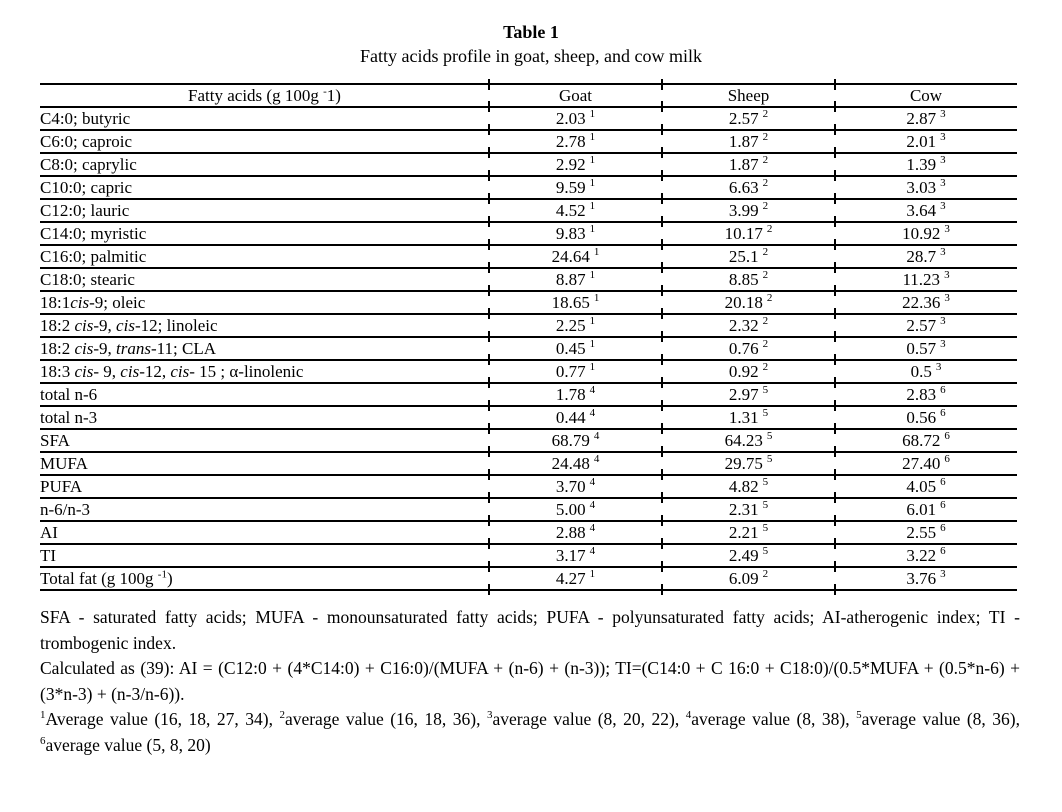 Image resolution: width=1062 pixels, height=812 pixels. I want to click on cow-value-cell: 0.5 3, so click(925, 373).